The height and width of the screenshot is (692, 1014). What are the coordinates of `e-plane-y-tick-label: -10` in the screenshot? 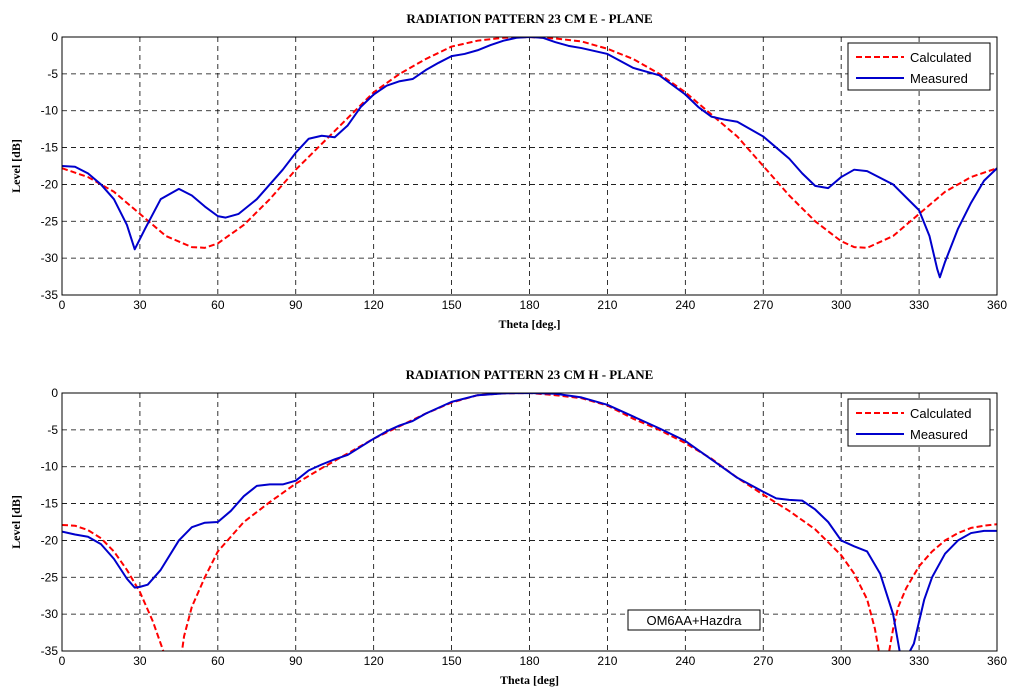 It's located at (50, 111).